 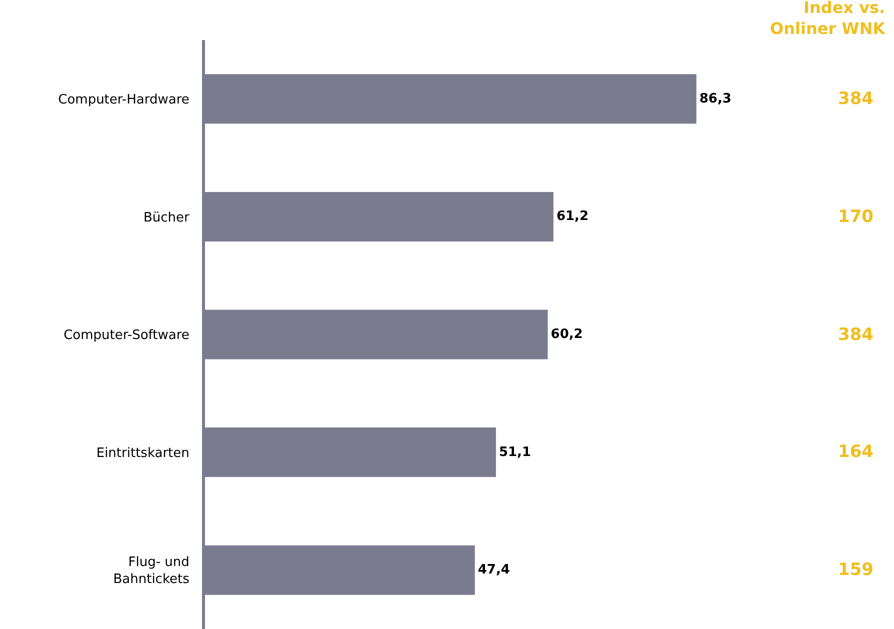 I want to click on text: 164, so click(x=856, y=452).